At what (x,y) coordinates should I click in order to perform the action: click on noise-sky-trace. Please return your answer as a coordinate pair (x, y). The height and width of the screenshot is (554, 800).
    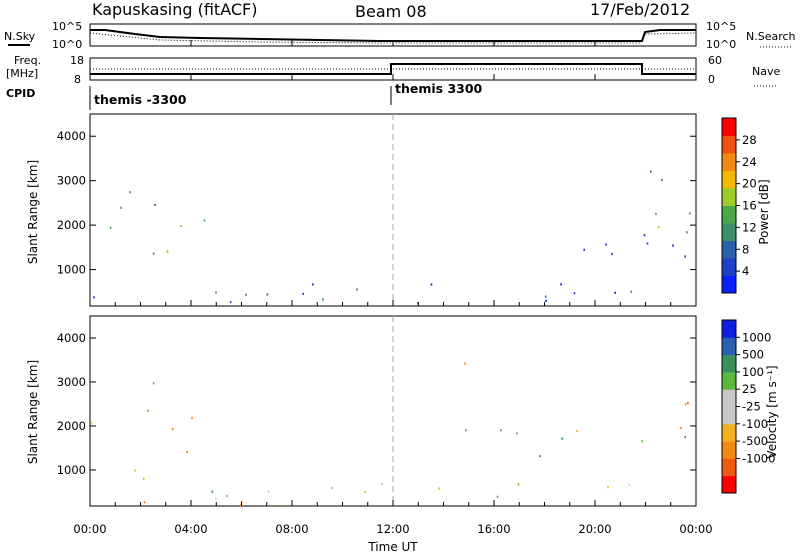
    Looking at the image, I should click on (393, 35).